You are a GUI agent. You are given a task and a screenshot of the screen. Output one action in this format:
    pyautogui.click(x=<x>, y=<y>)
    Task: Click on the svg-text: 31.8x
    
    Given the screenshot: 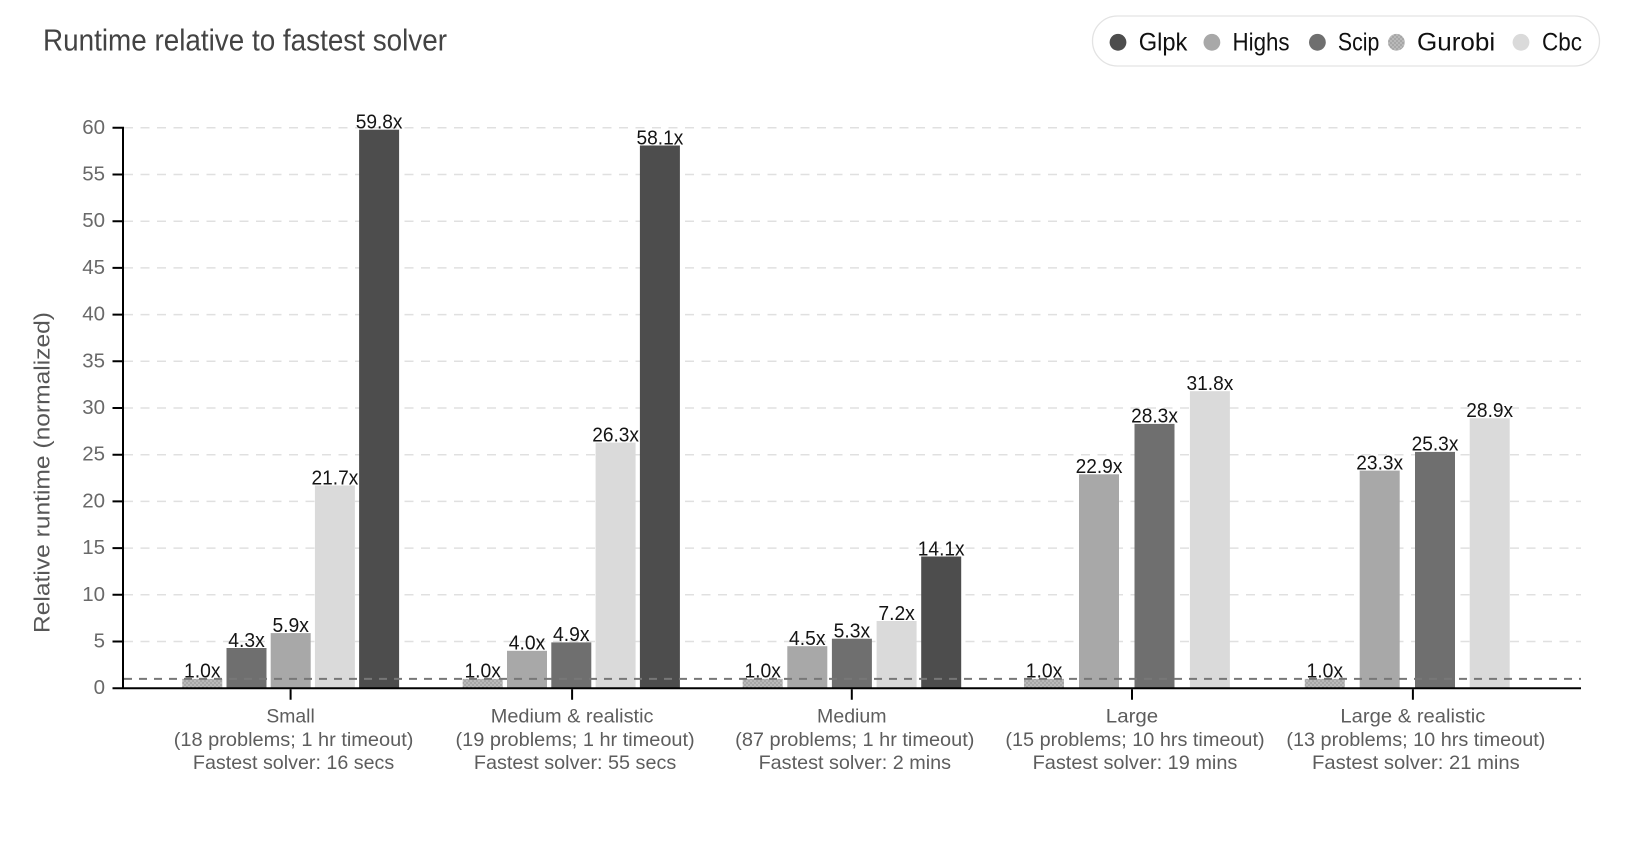 What is the action you would take?
    pyautogui.click(x=1210, y=384)
    